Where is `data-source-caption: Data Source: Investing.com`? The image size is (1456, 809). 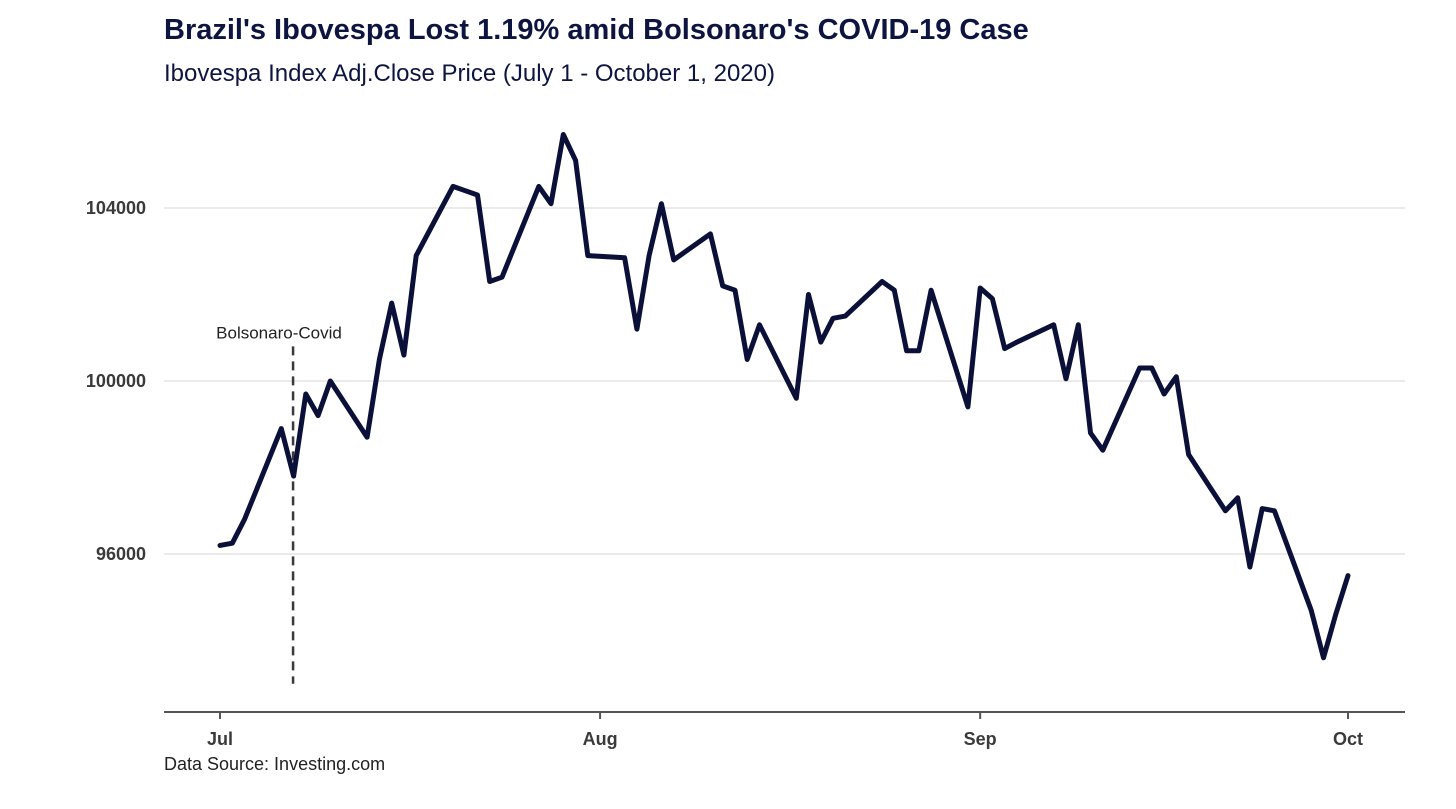 data-source-caption: Data Source: Investing.com is located at coordinates (275, 764).